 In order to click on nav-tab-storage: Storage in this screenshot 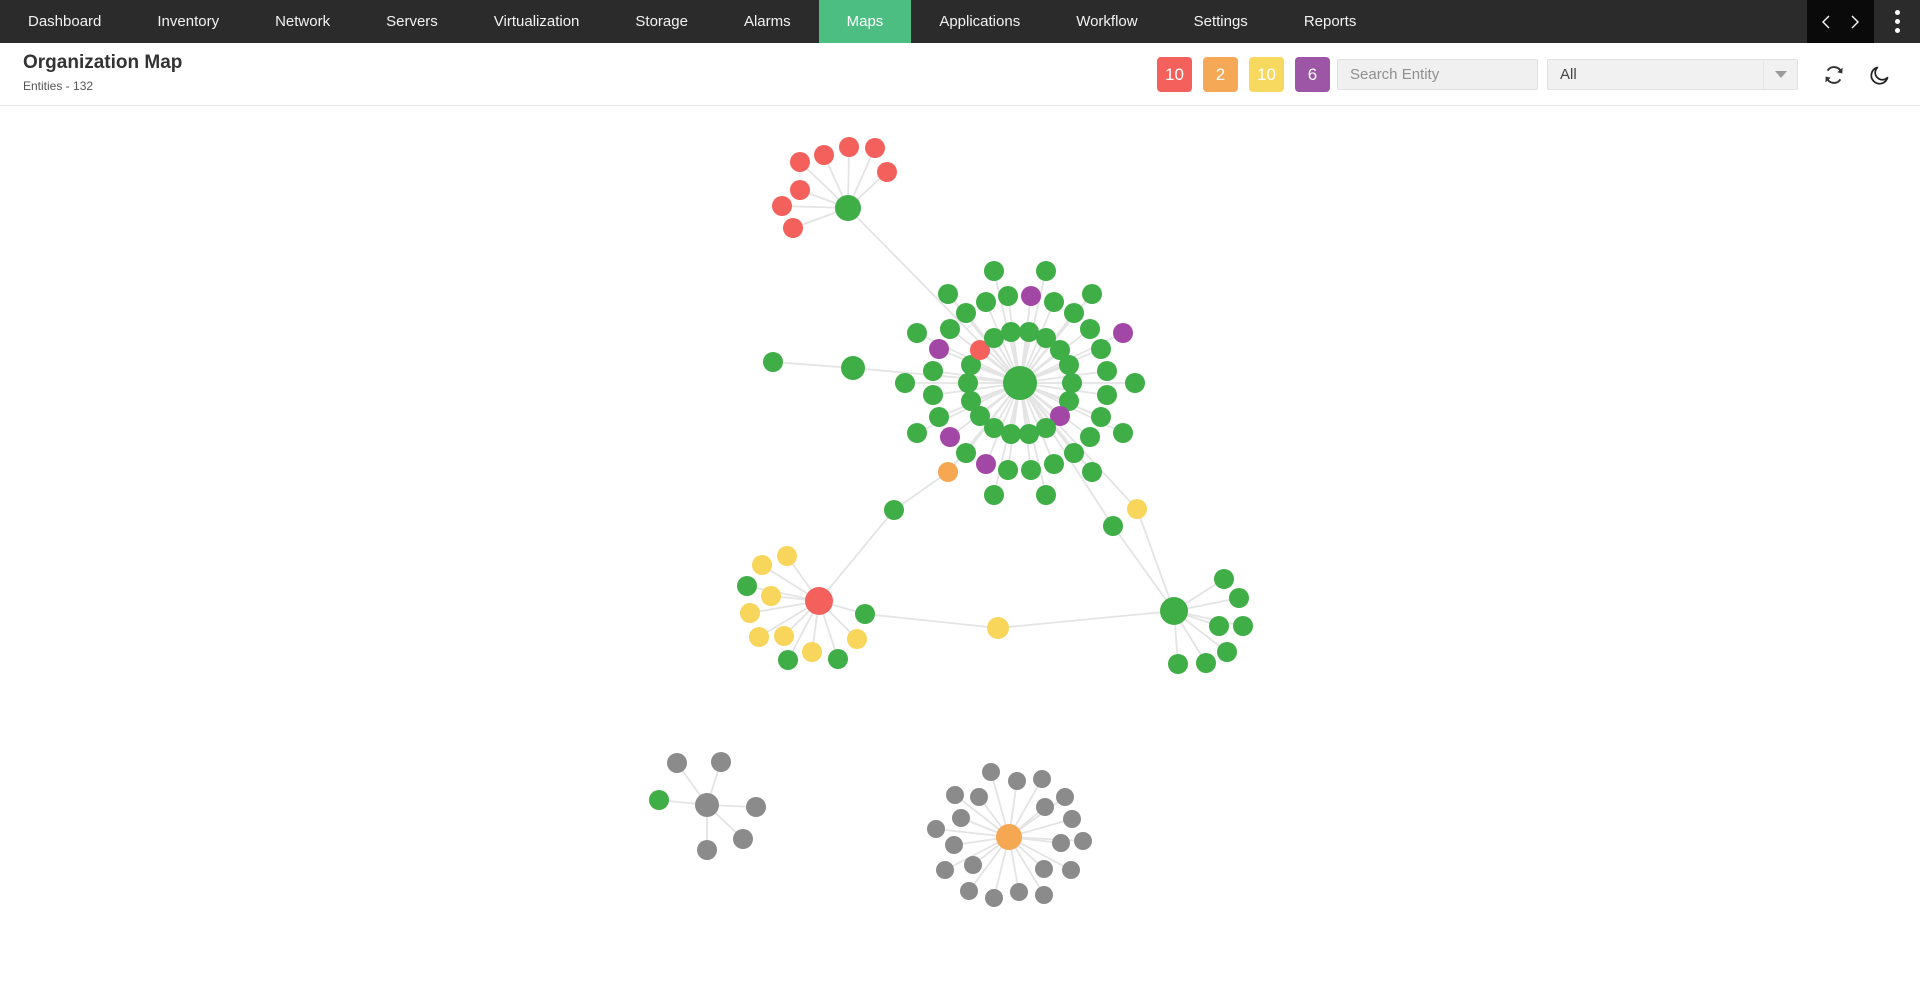, I will do `click(661, 21)`.